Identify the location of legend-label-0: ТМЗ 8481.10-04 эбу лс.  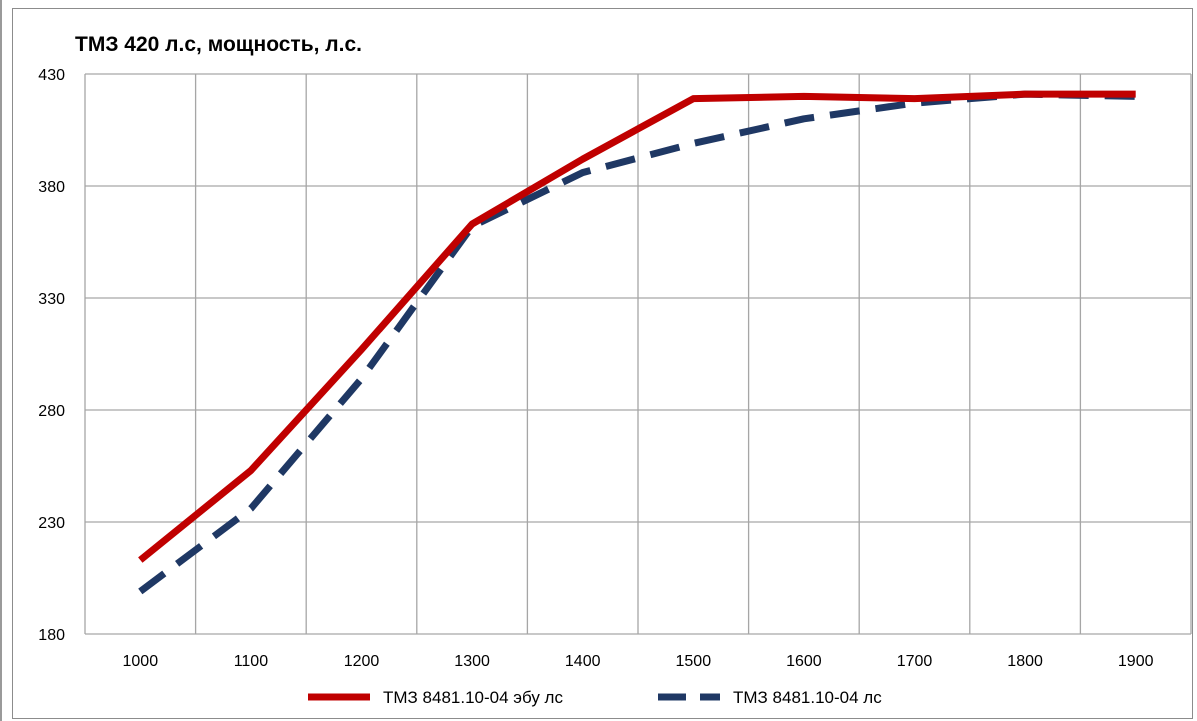
(473, 697).